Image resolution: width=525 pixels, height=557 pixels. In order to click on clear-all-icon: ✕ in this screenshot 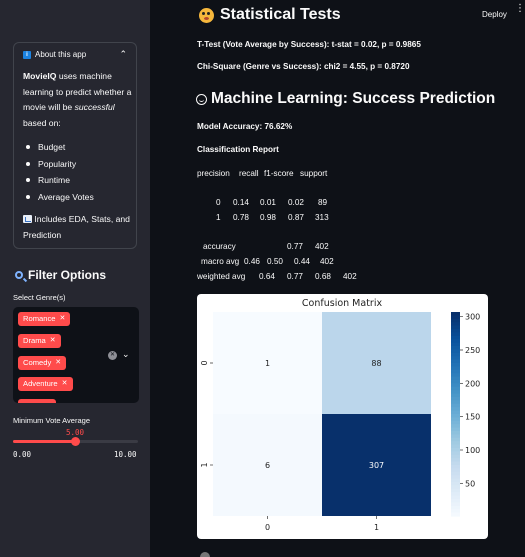, I will do `click(112, 355)`.